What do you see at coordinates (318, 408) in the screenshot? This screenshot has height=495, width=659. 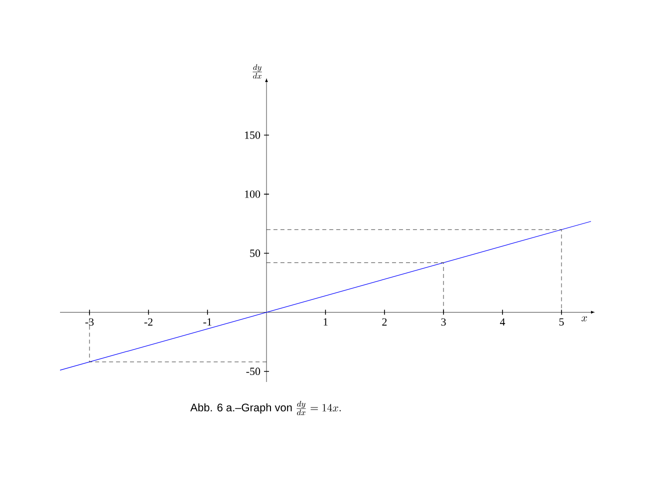 I see `text: $\frac{dy}{dx} = 14x.$` at bounding box center [318, 408].